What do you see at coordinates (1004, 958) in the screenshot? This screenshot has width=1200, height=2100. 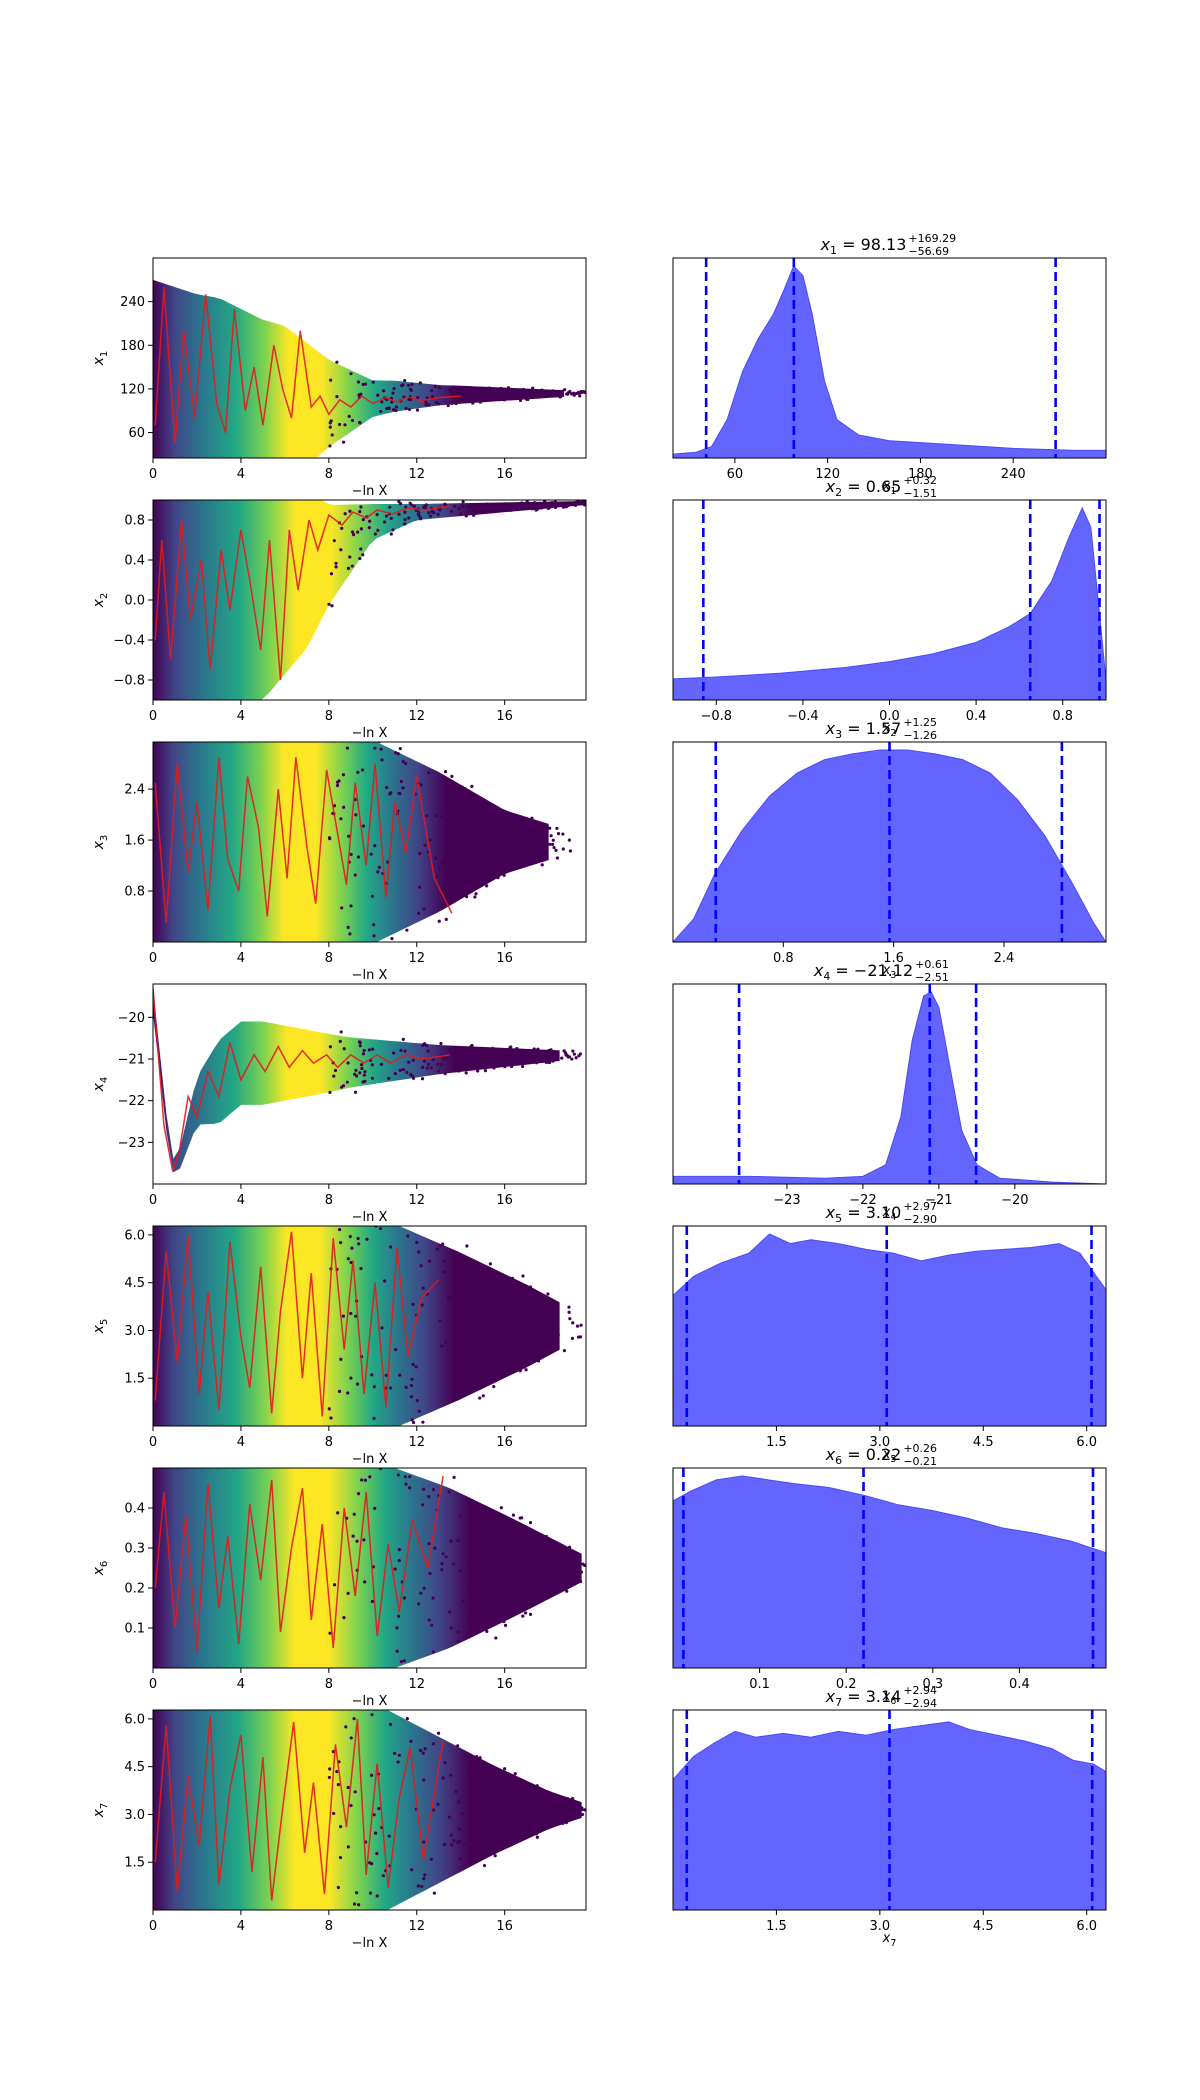 I see `x-tick-label: 2.4` at bounding box center [1004, 958].